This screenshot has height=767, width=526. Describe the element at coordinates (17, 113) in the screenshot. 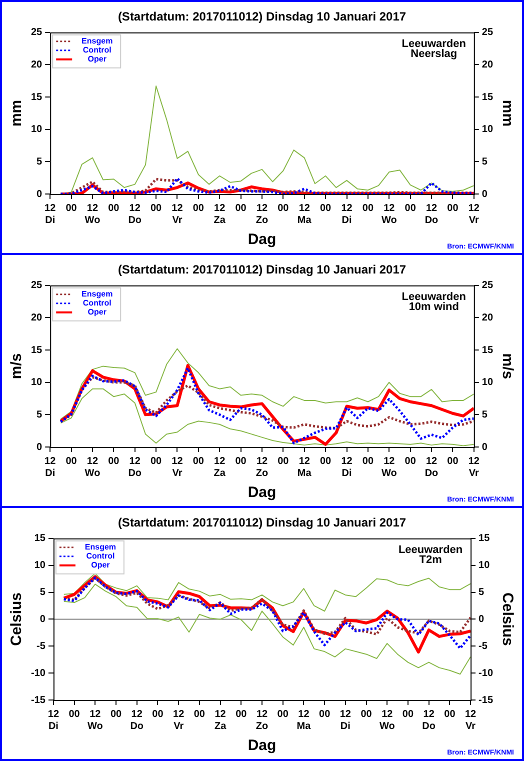

I see `y-axis-title: mm` at that location.